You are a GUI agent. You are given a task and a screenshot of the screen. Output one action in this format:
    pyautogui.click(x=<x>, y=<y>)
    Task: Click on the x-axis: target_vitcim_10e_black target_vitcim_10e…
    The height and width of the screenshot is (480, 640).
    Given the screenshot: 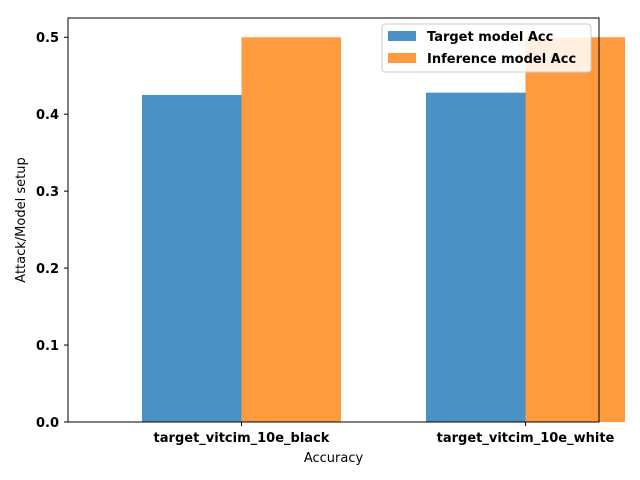 What is the action you would take?
    pyautogui.click(x=384, y=434)
    